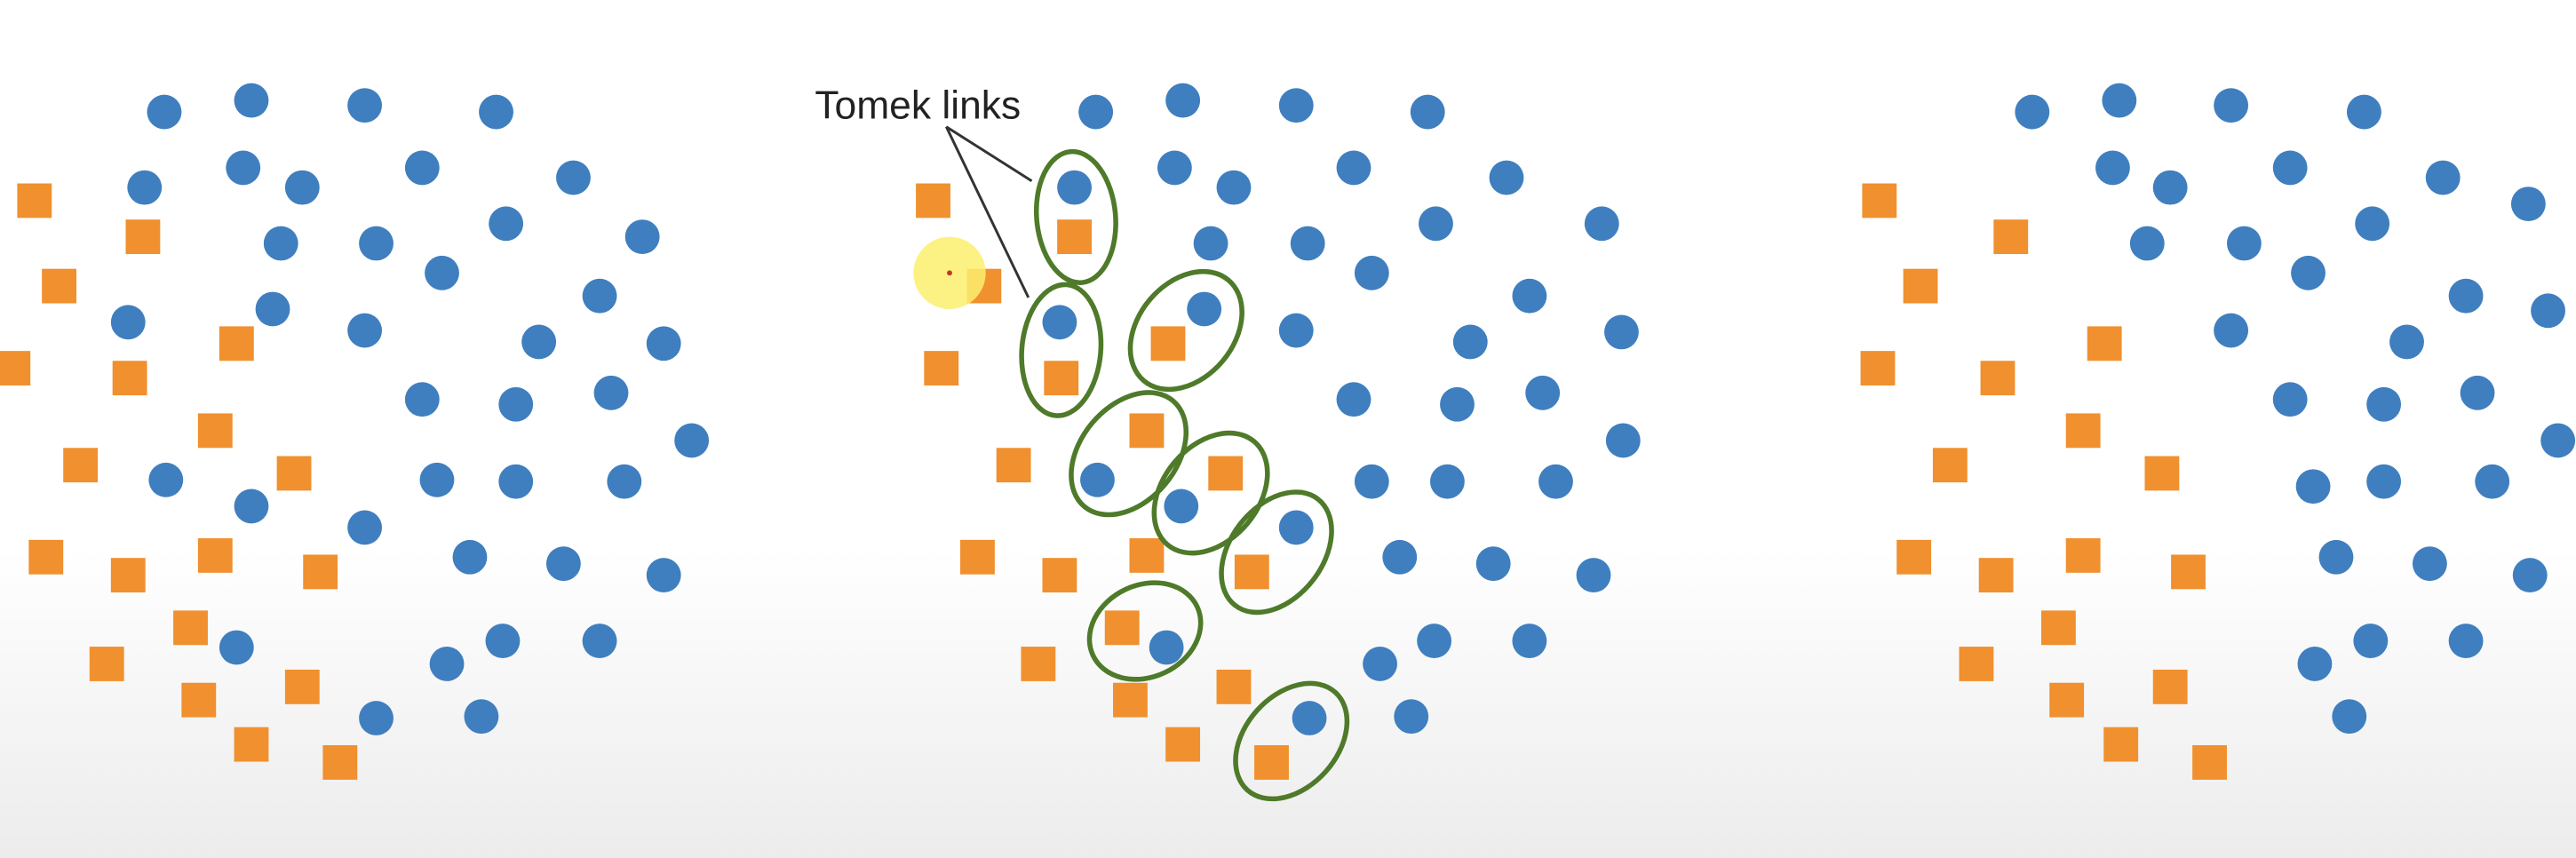 The image size is (2576, 858). I want to click on cursor-dot, so click(949, 273).